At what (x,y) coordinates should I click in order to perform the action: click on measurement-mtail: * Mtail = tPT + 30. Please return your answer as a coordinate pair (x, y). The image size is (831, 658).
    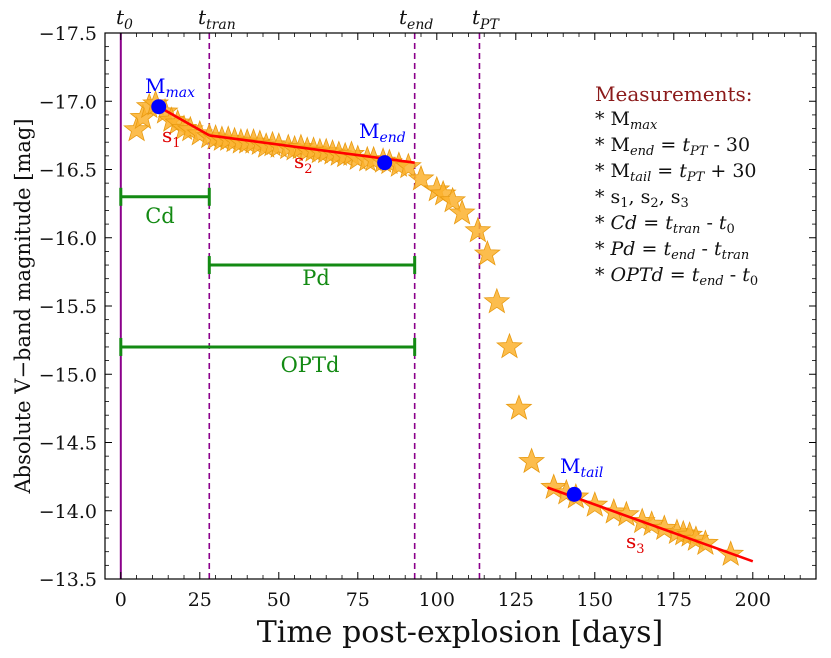
    Looking at the image, I should click on (676, 172).